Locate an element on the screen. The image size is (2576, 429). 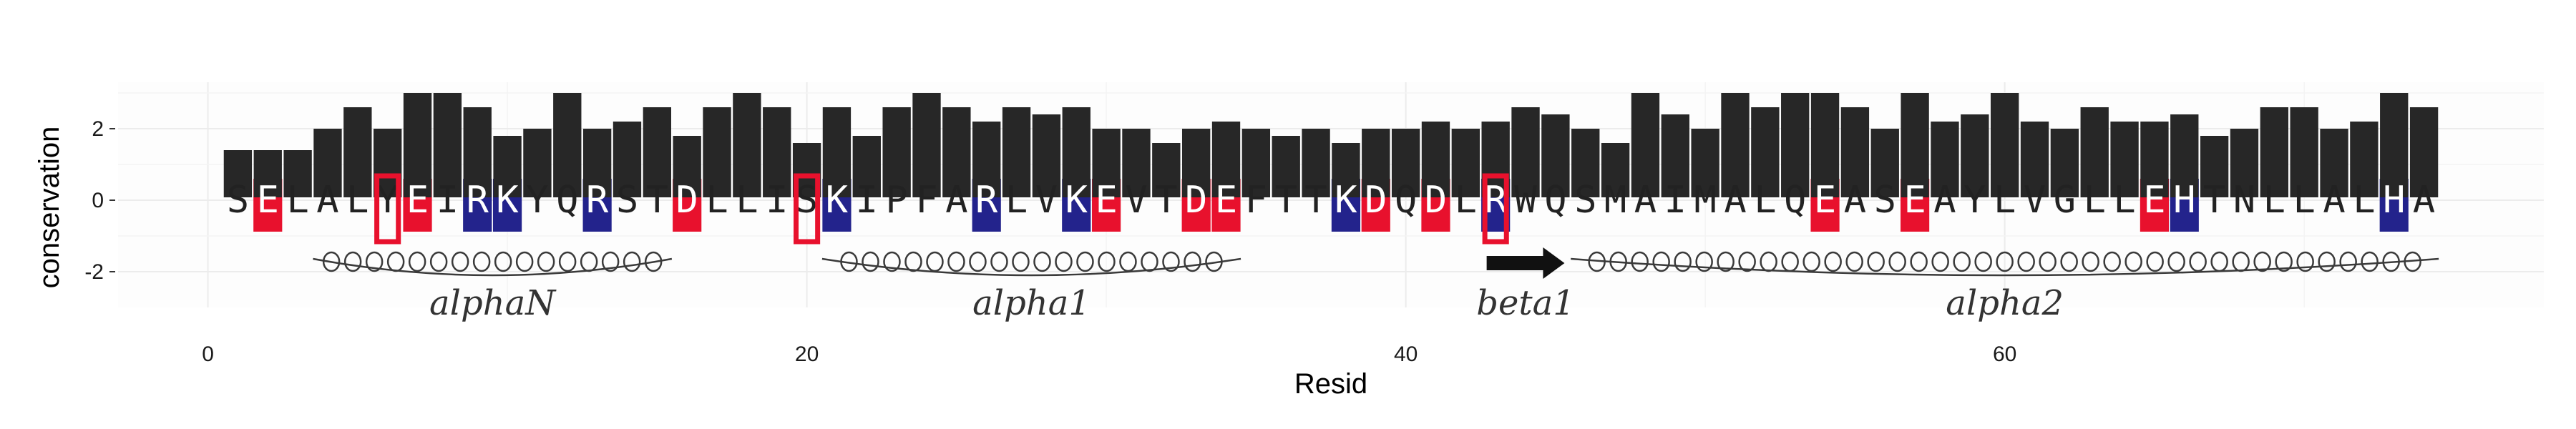
sequence-letter: W is located at coordinates (1525, 200).